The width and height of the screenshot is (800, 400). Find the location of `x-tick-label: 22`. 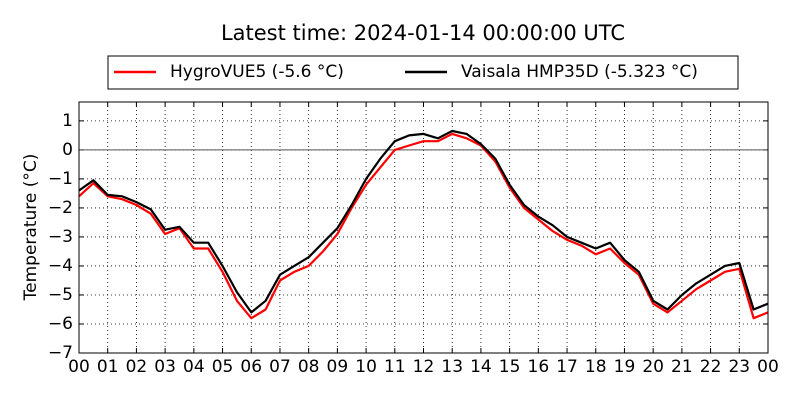

x-tick-label: 22 is located at coordinates (711, 367).